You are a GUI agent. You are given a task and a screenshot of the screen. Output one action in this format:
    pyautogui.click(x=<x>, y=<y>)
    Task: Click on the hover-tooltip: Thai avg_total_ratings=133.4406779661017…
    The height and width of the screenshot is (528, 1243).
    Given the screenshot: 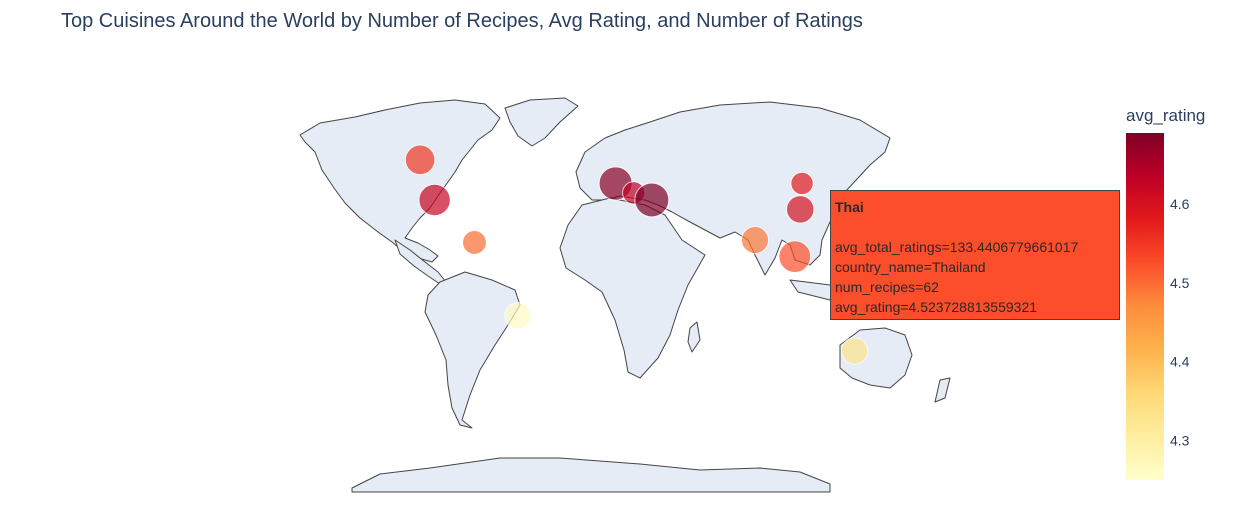 What is the action you would take?
    pyautogui.click(x=975, y=255)
    